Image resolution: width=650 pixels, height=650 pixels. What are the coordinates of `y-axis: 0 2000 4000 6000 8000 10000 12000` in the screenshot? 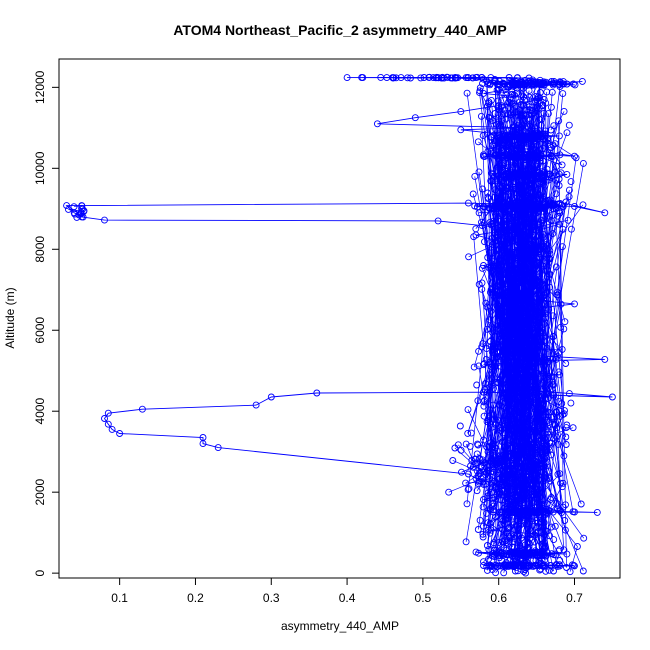 It's located at (46, 323).